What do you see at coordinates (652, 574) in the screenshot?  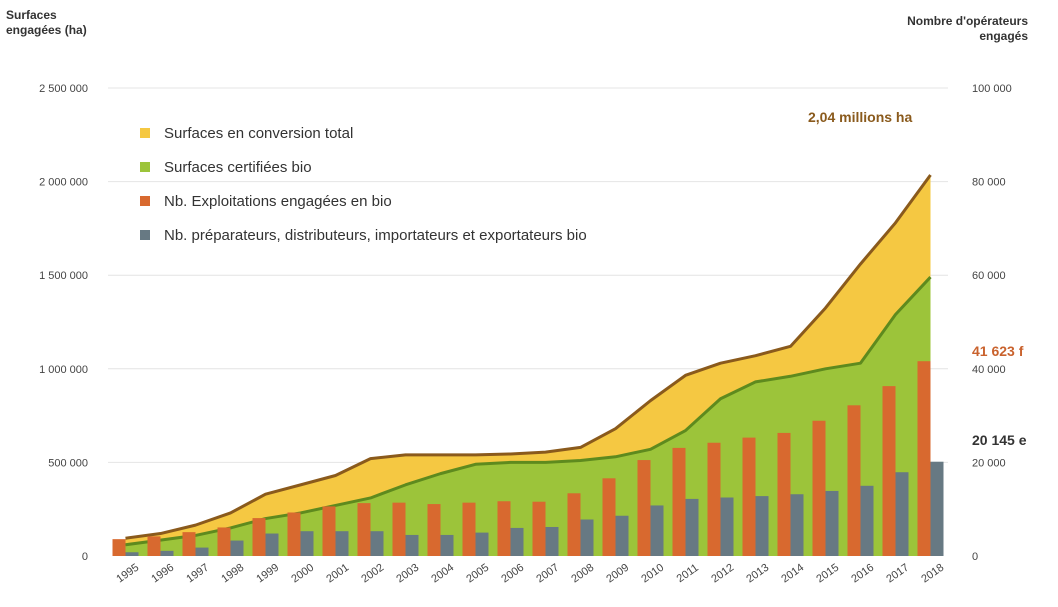 I see `x-tick-label: 2010` at bounding box center [652, 574].